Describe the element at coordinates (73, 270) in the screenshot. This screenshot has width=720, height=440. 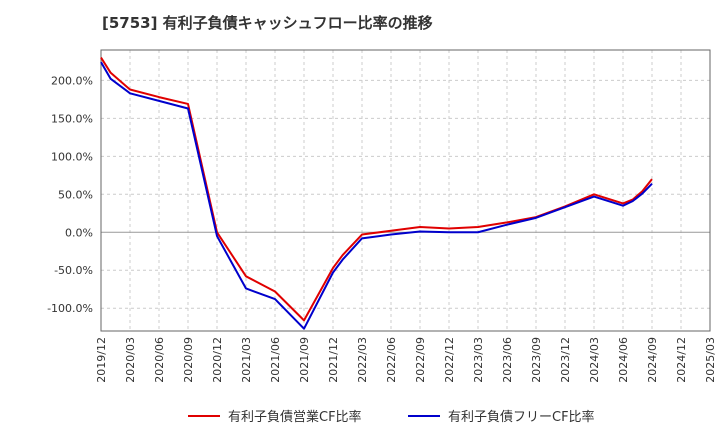
I see `y-tick-label: -50.0%` at that location.